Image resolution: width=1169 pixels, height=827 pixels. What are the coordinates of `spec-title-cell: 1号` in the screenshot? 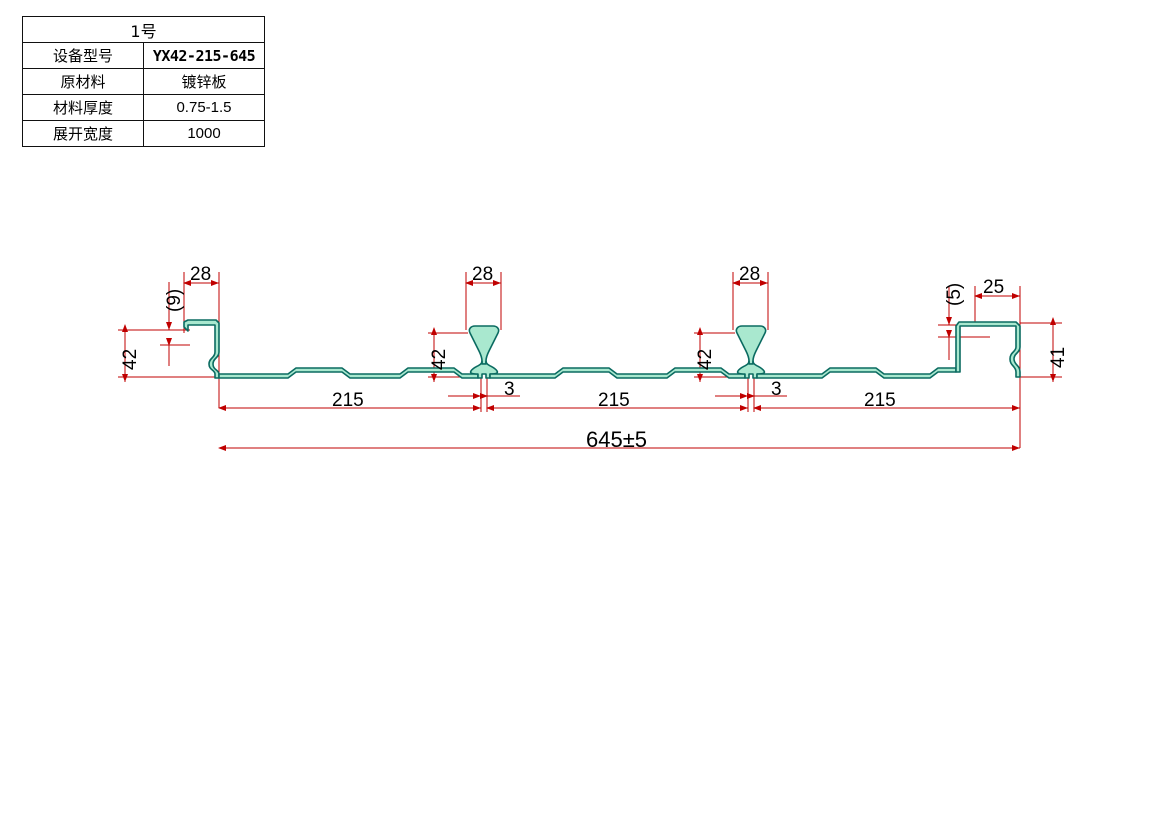 It's located at (143, 29).